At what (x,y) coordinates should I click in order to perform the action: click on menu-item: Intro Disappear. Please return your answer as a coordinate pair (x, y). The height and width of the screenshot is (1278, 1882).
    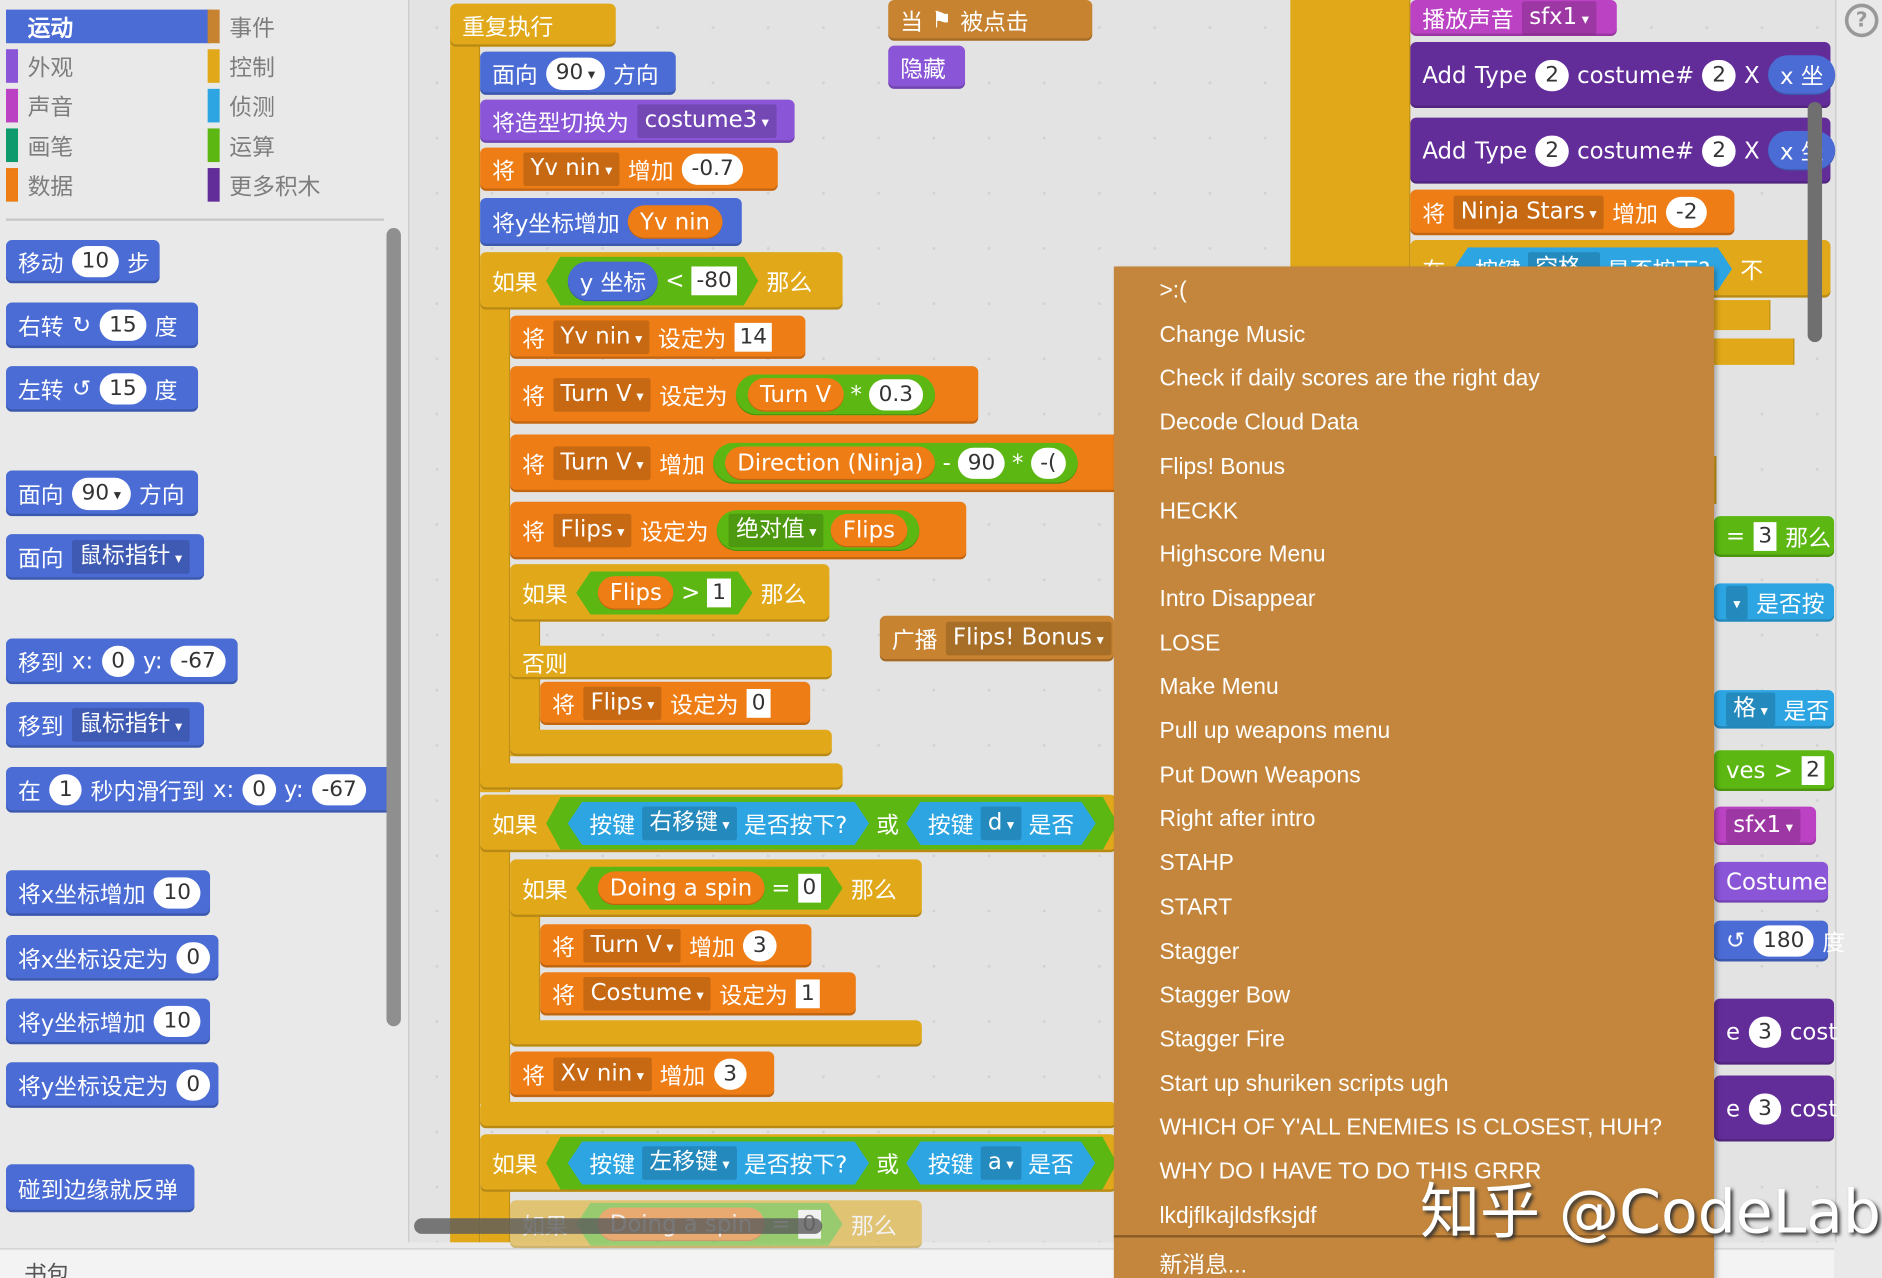
    Looking at the image, I should click on (1237, 599).